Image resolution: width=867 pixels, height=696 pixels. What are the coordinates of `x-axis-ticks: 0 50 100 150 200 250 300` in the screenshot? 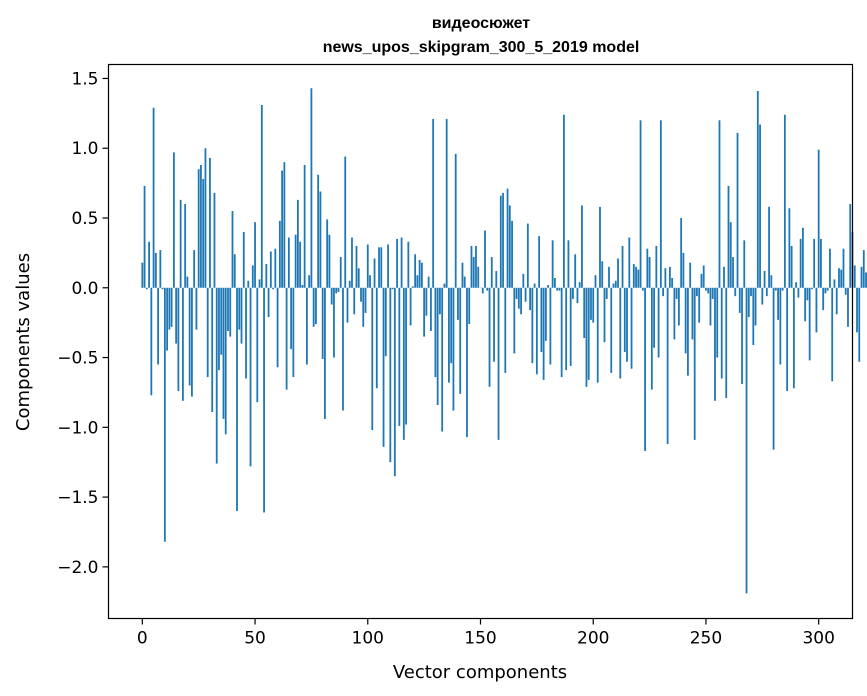 It's located at (486, 633).